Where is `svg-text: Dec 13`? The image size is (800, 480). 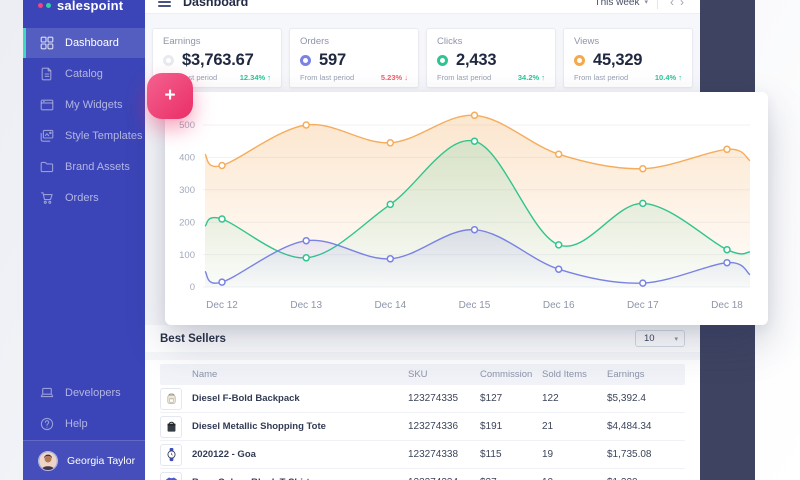
svg-text: Dec 13 is located at coordinates (306, 305).